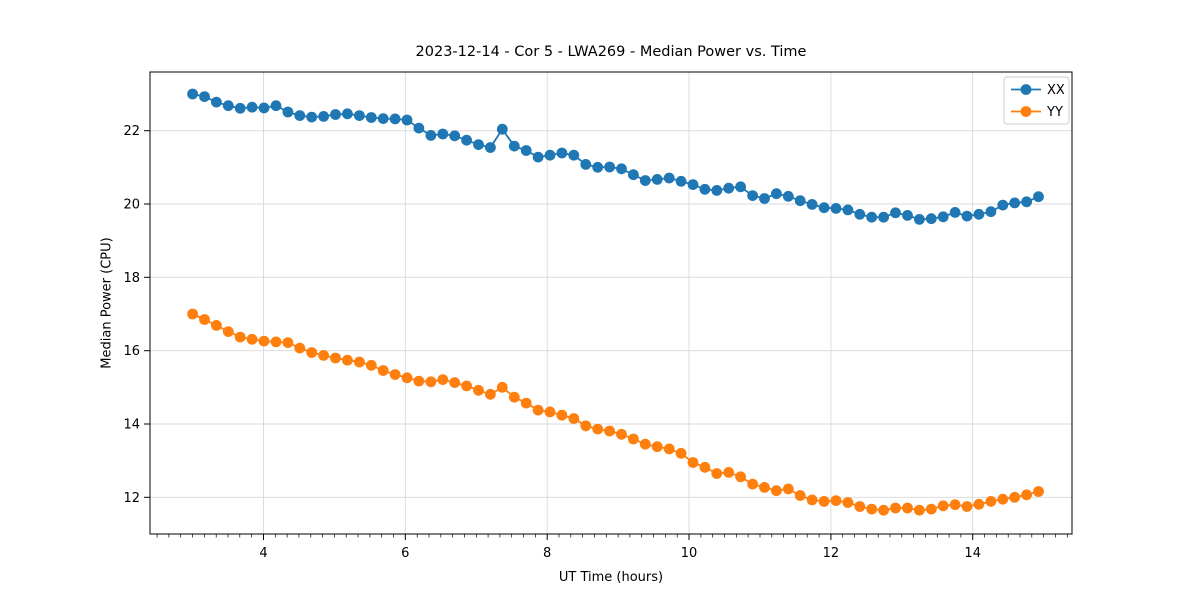 The height and width of the screenshot is (600, 1200). I want to click on y-tick-label: 18, so click(131, 278).